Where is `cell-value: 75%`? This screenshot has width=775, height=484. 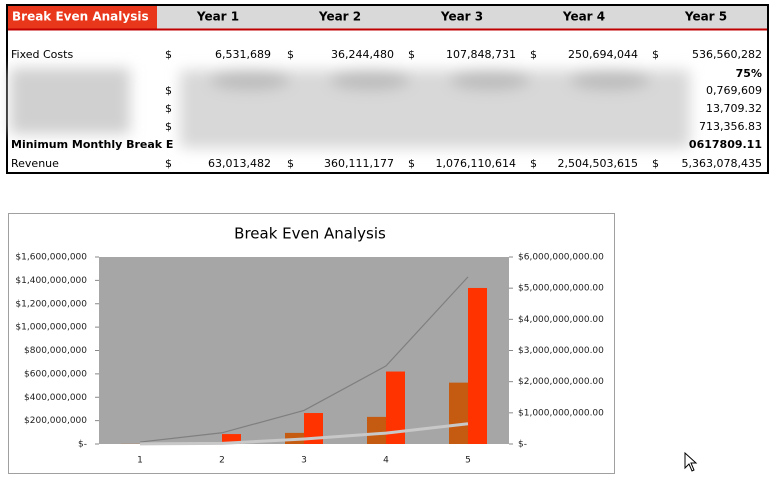
cell-value: 75% is located at coordinates (749, 73).